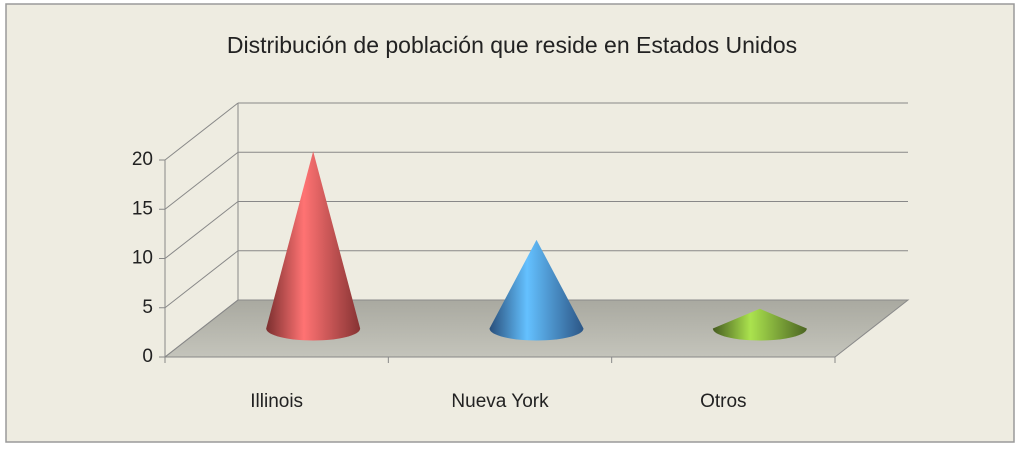 The width and height of the screenshot is (1020, 453). I want to click on y-tick-label: 15, so click(142, 208).